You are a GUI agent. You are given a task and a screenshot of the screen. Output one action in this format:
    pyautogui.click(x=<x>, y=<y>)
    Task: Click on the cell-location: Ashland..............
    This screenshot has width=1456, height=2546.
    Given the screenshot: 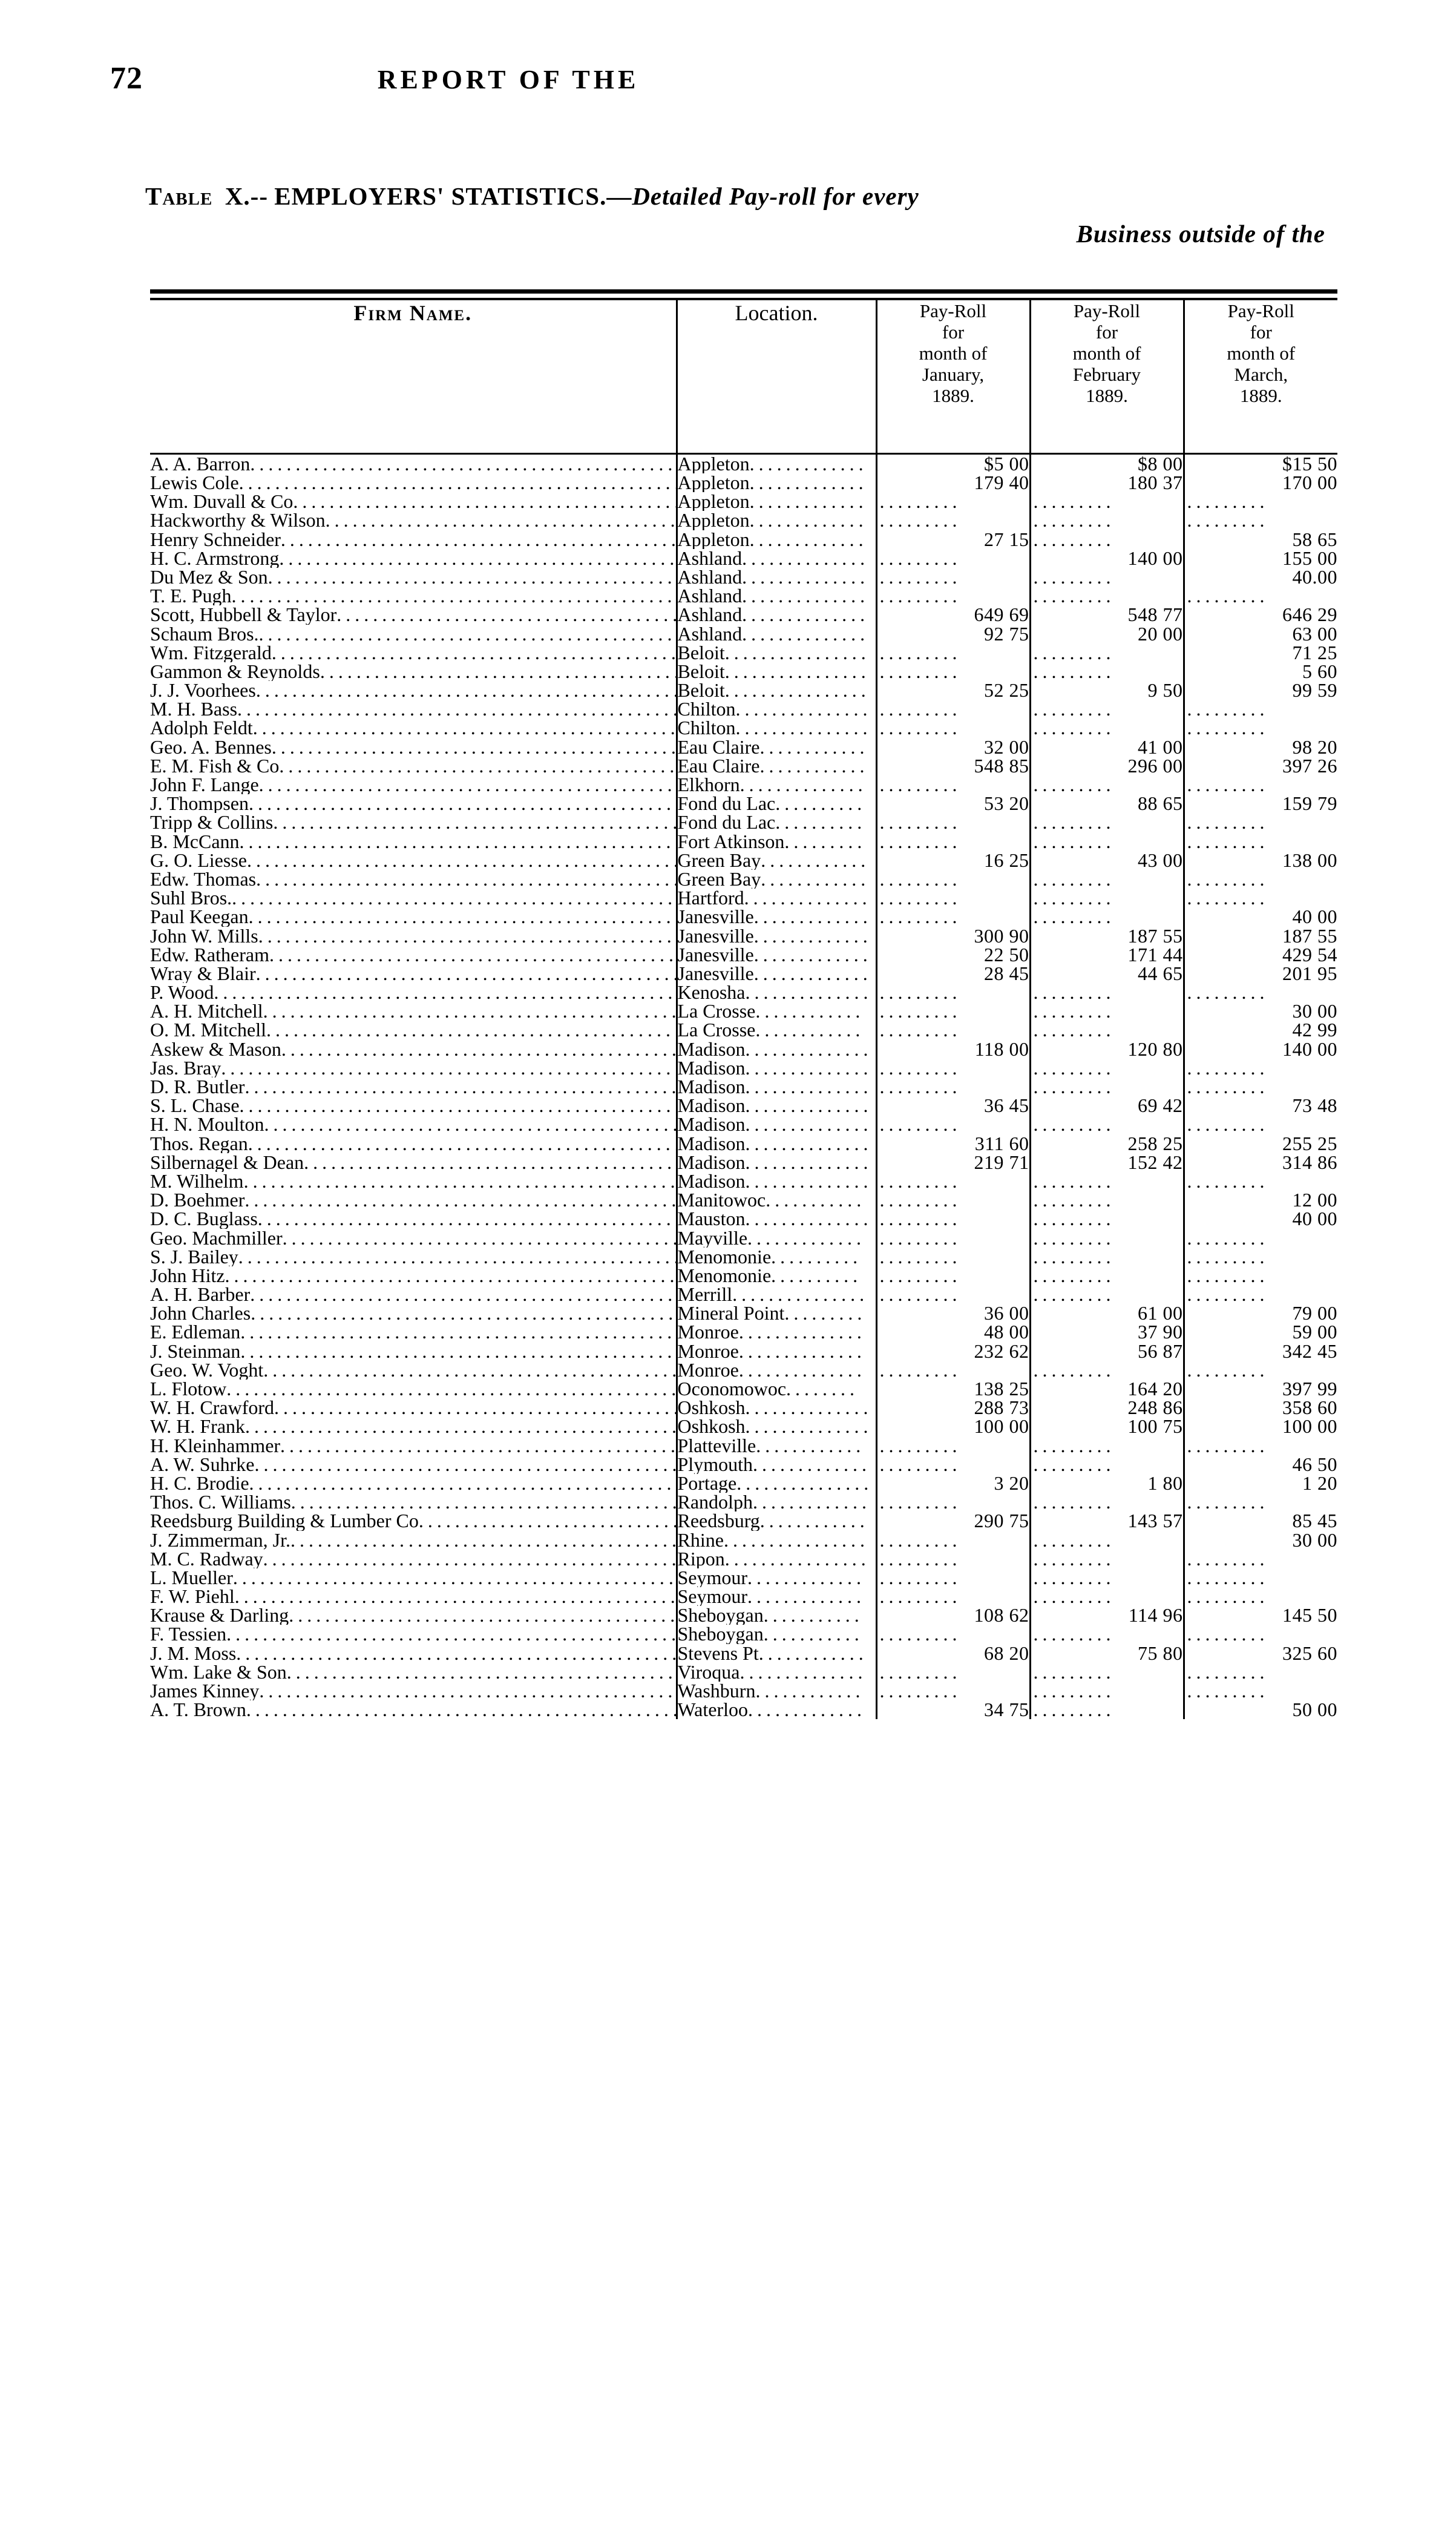 What is the action you would take?
    pyautogui.click(x=775, y=577)
    